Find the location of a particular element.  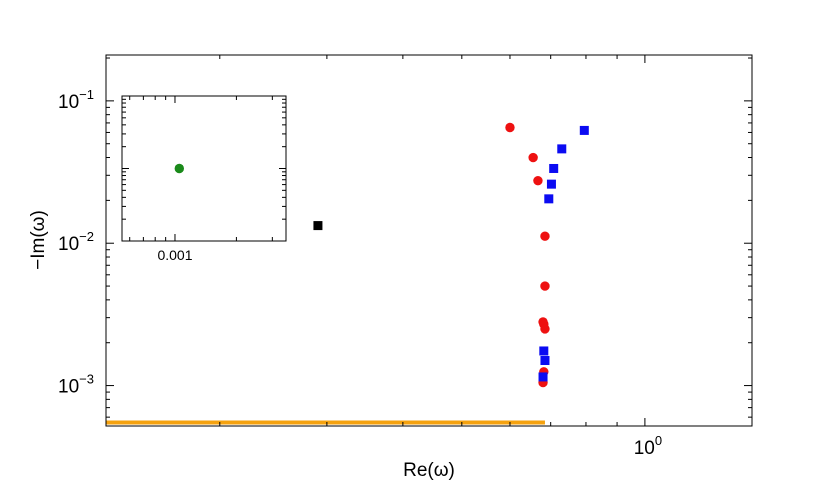

inset-plot-frame is located at coordinates (204, 168).